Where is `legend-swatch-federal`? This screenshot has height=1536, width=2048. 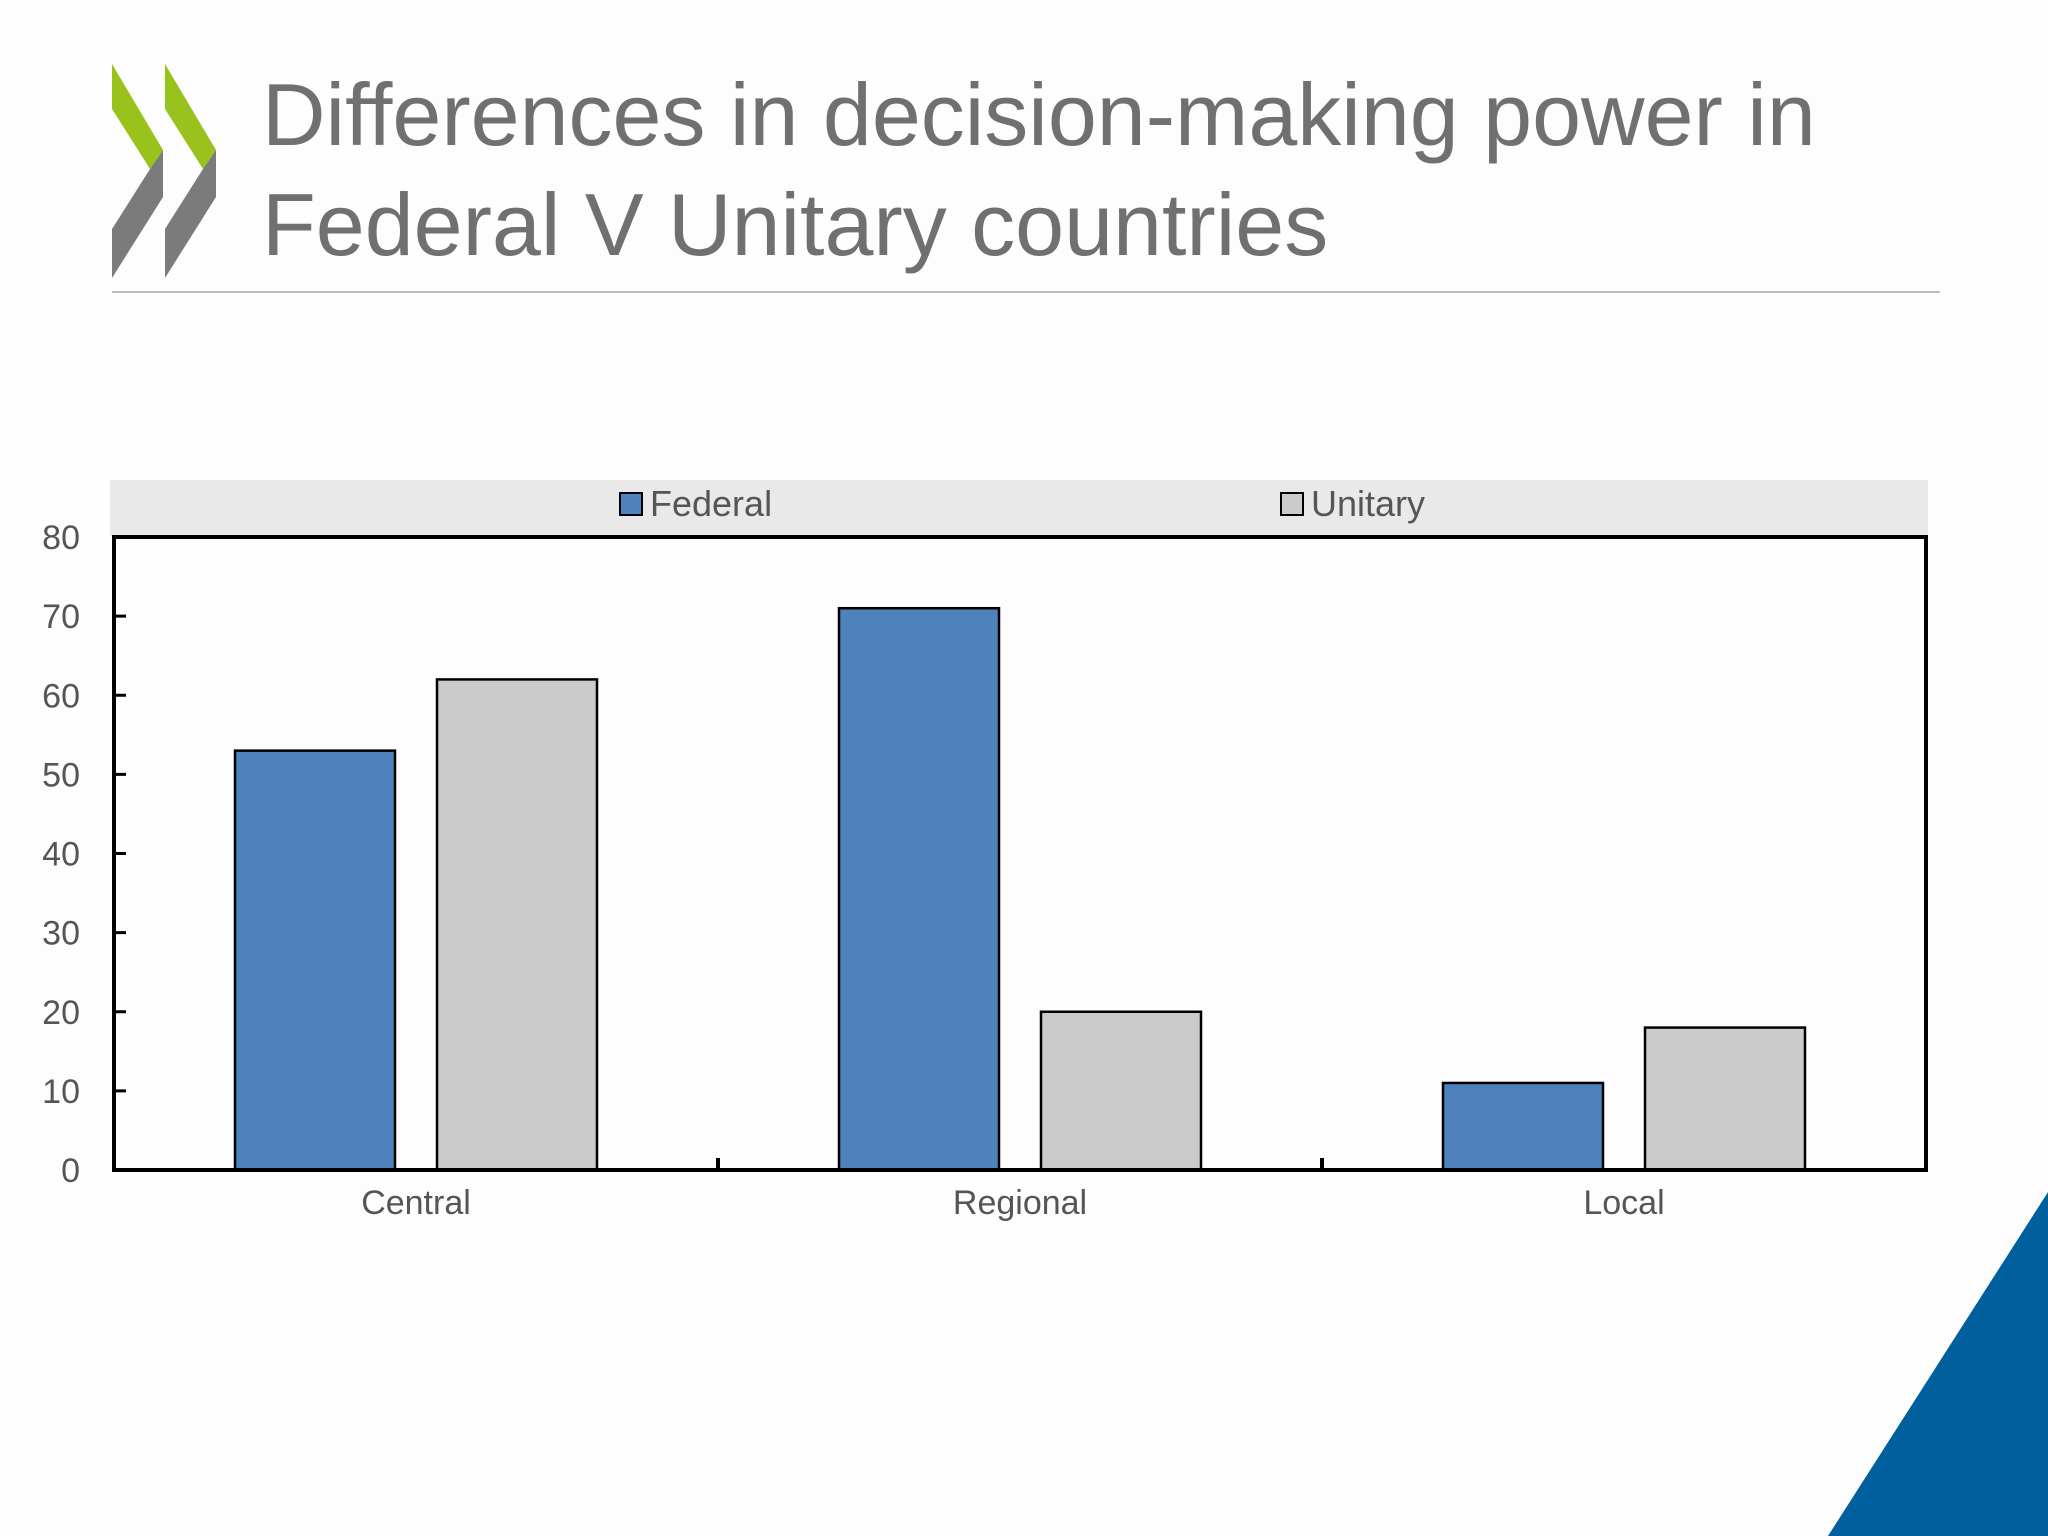 legend-swatch-federal is located at coordinates (631, 504).